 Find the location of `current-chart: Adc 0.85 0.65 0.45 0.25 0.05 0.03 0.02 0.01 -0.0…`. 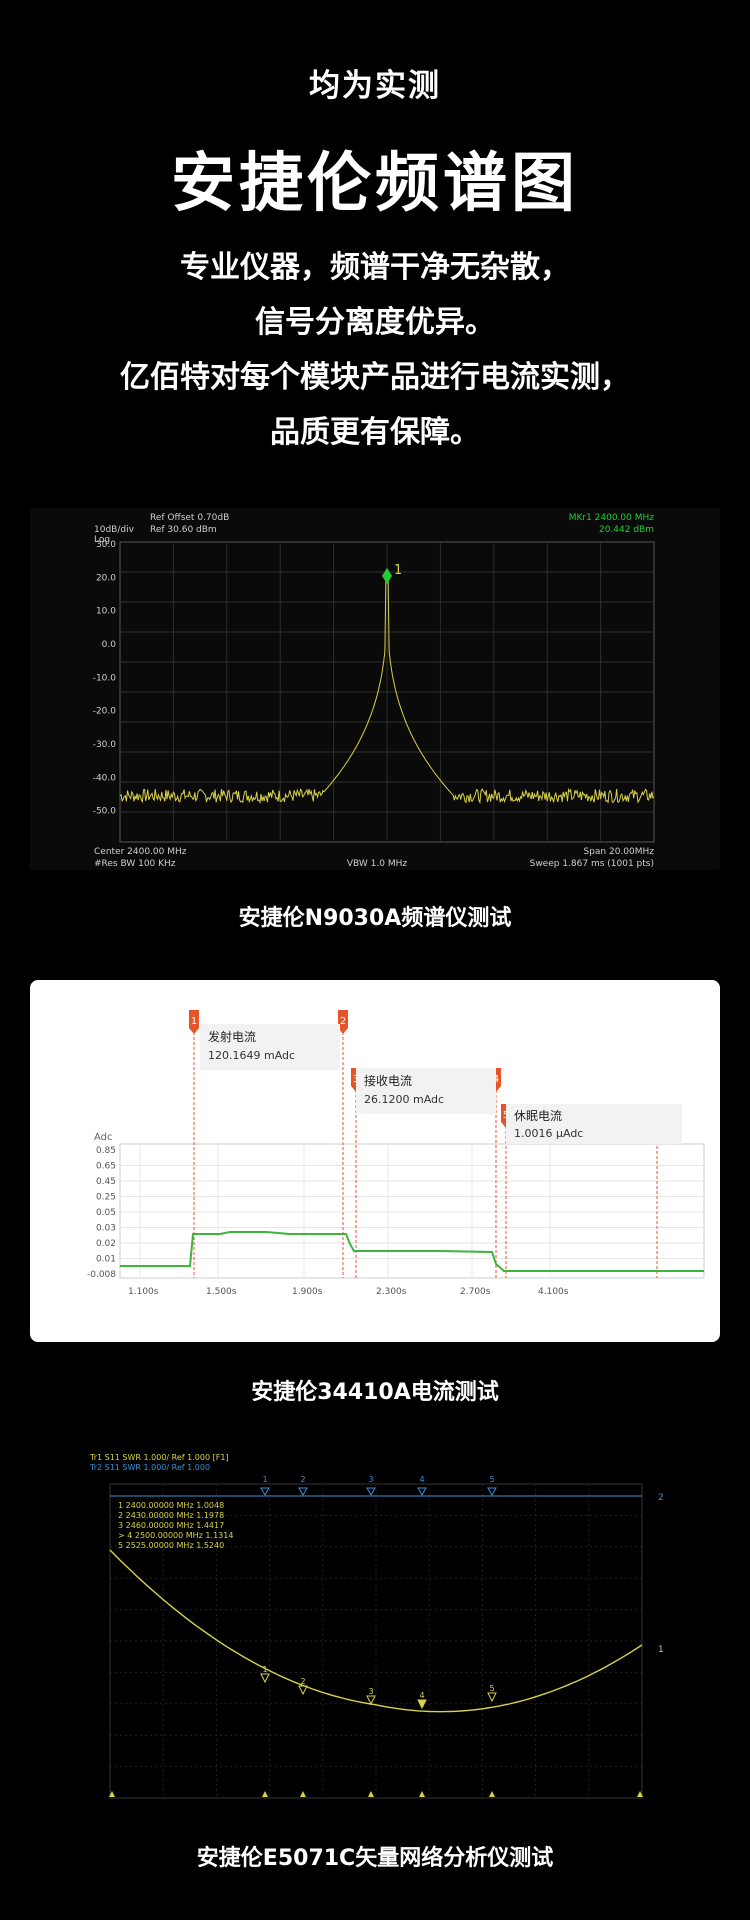

current-chart: Adc 0.85 0.65 0.45 0.25 0.05 0.03 0.02 0.01 -0.0… is located at coordinates (396, 1153).